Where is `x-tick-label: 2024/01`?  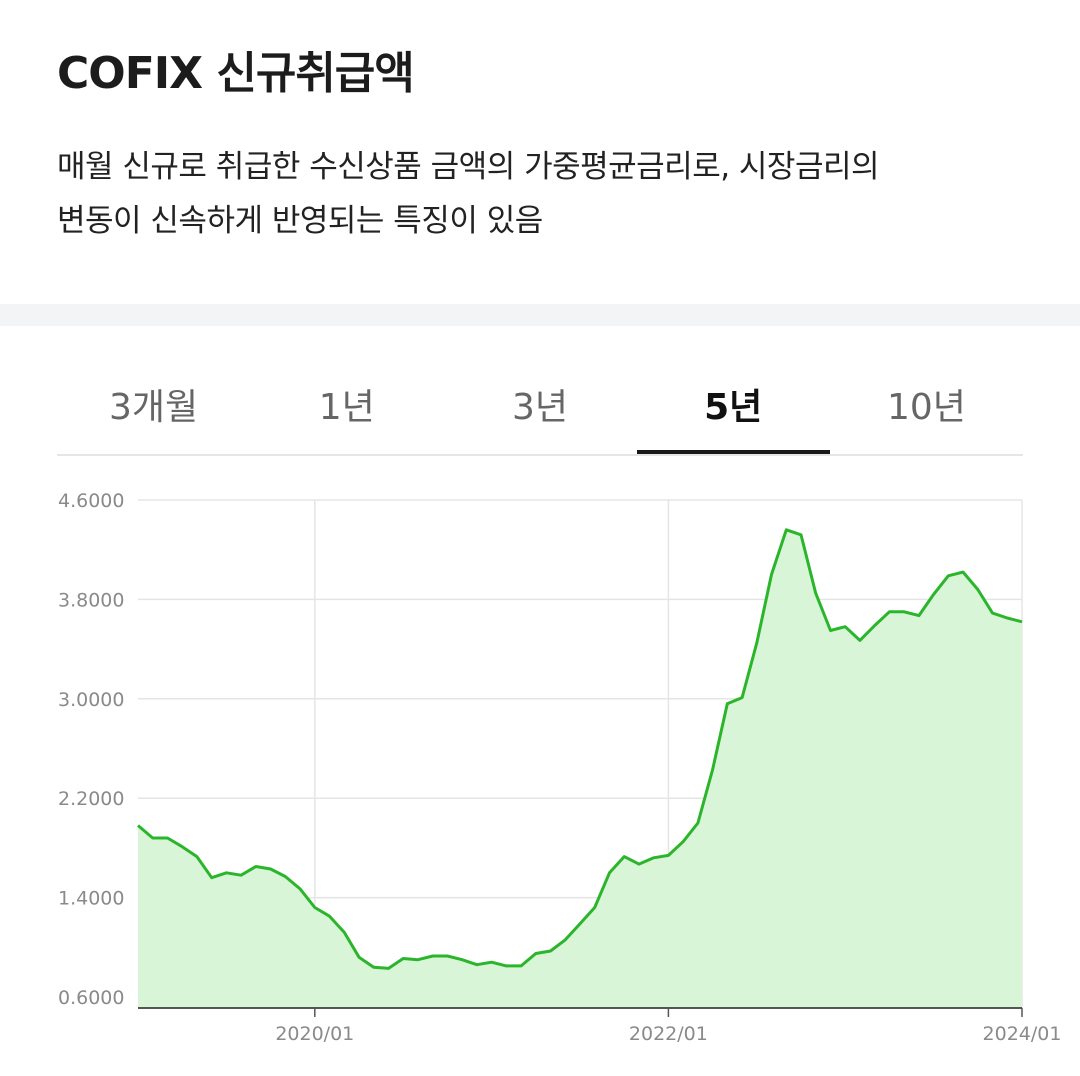
x-tick-label: 2024/01 is located at coordinates (1022, 1034).